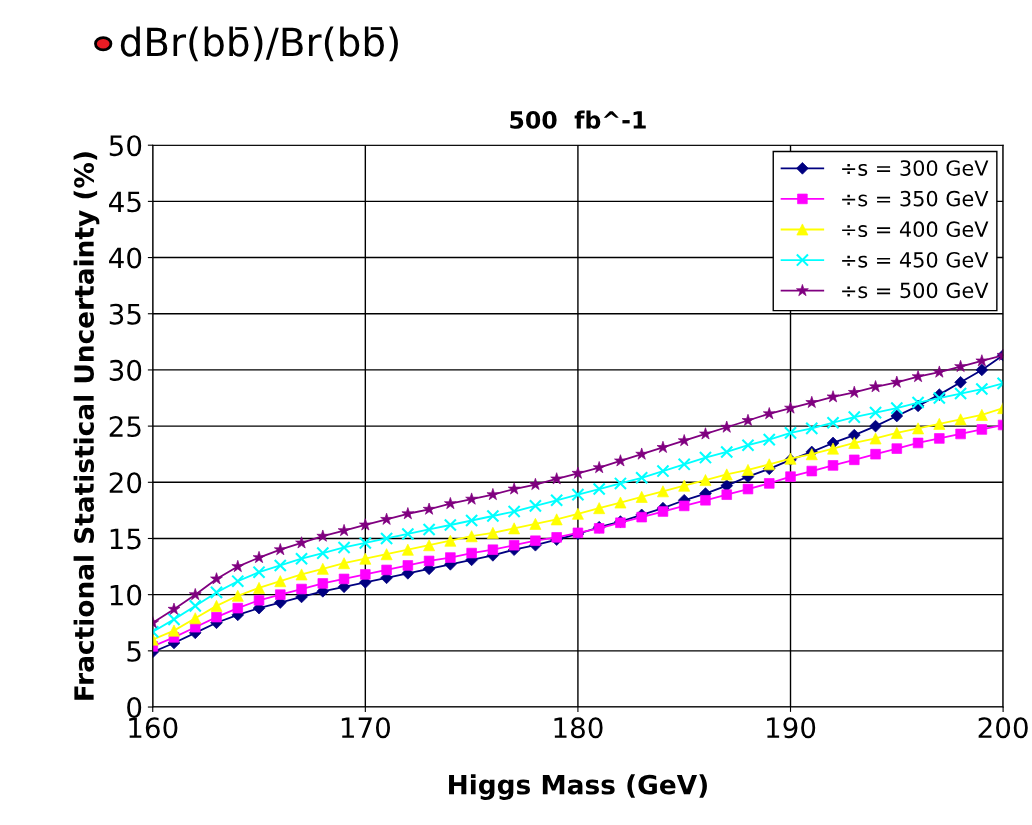 This screenshot has width=1032, height=825. Describe the element at coordinates (1003, 728) in the screenshot. I see `x-tick-label: 200` at that location.